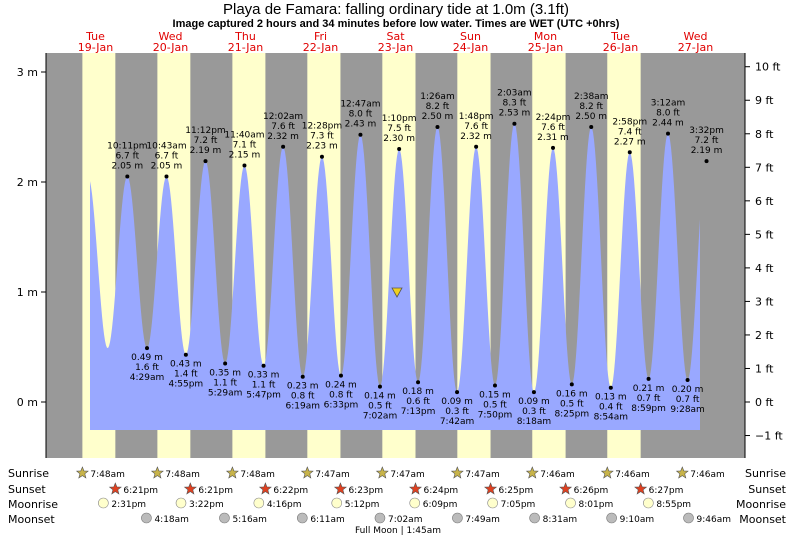 The height and width of the screenshot is (537, 793). I want to click on moonrise-row-label-right: Moonrise, so click(761, 504).